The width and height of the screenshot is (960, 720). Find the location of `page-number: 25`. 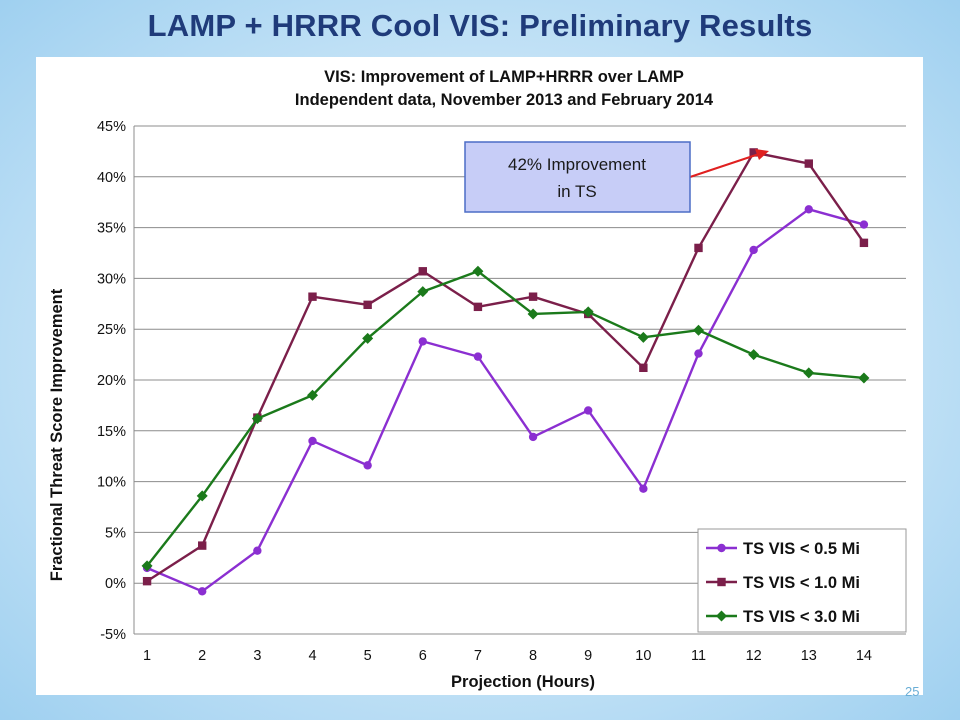

page-number: 25 is located at coordinates (912, 691).